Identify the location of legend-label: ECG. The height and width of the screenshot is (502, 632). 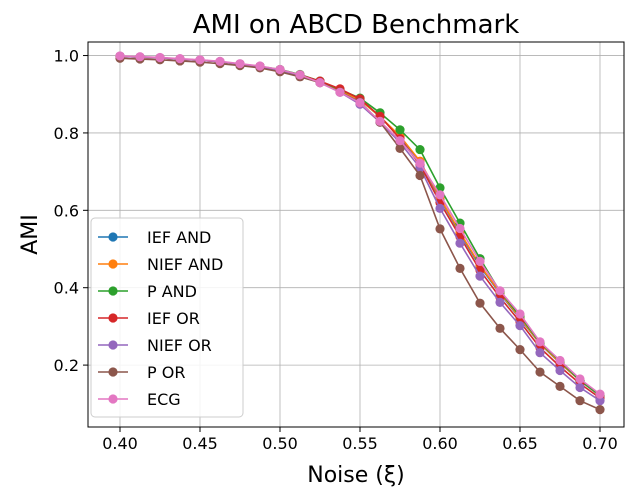
(164, 399).